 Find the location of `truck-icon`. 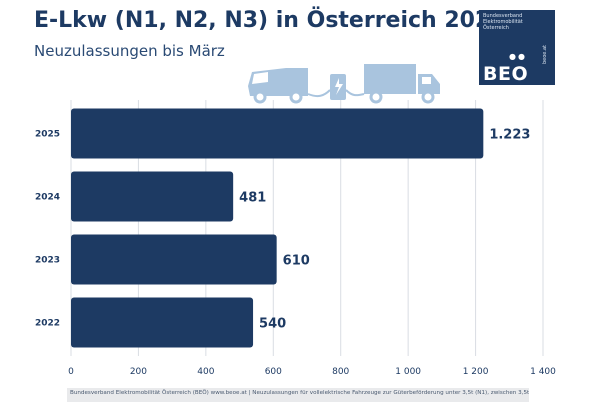

truck-icon is located at coordinates (402, 84).